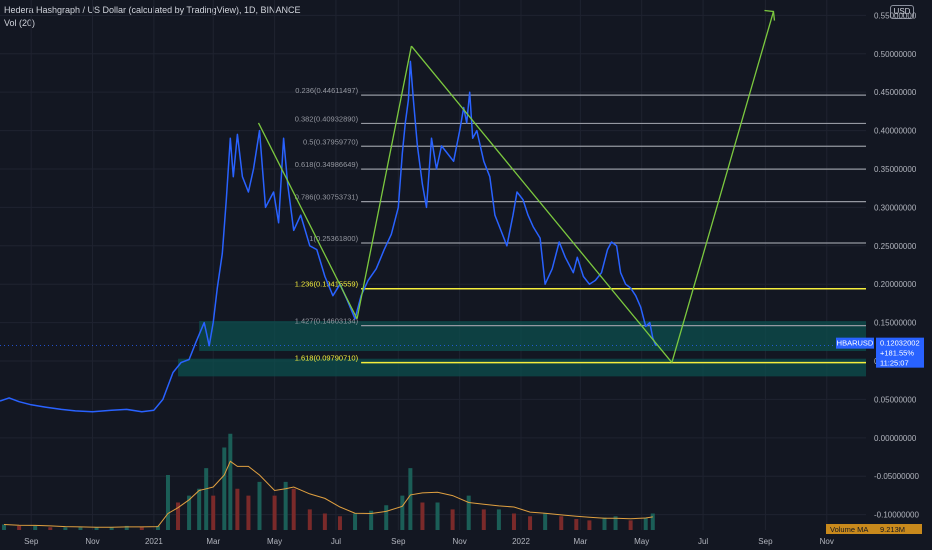 Image resolution: width=932 pixels, height=550 pixels. I want to click on volume-ma-tag-value: 9.213M, so click(892, 529).